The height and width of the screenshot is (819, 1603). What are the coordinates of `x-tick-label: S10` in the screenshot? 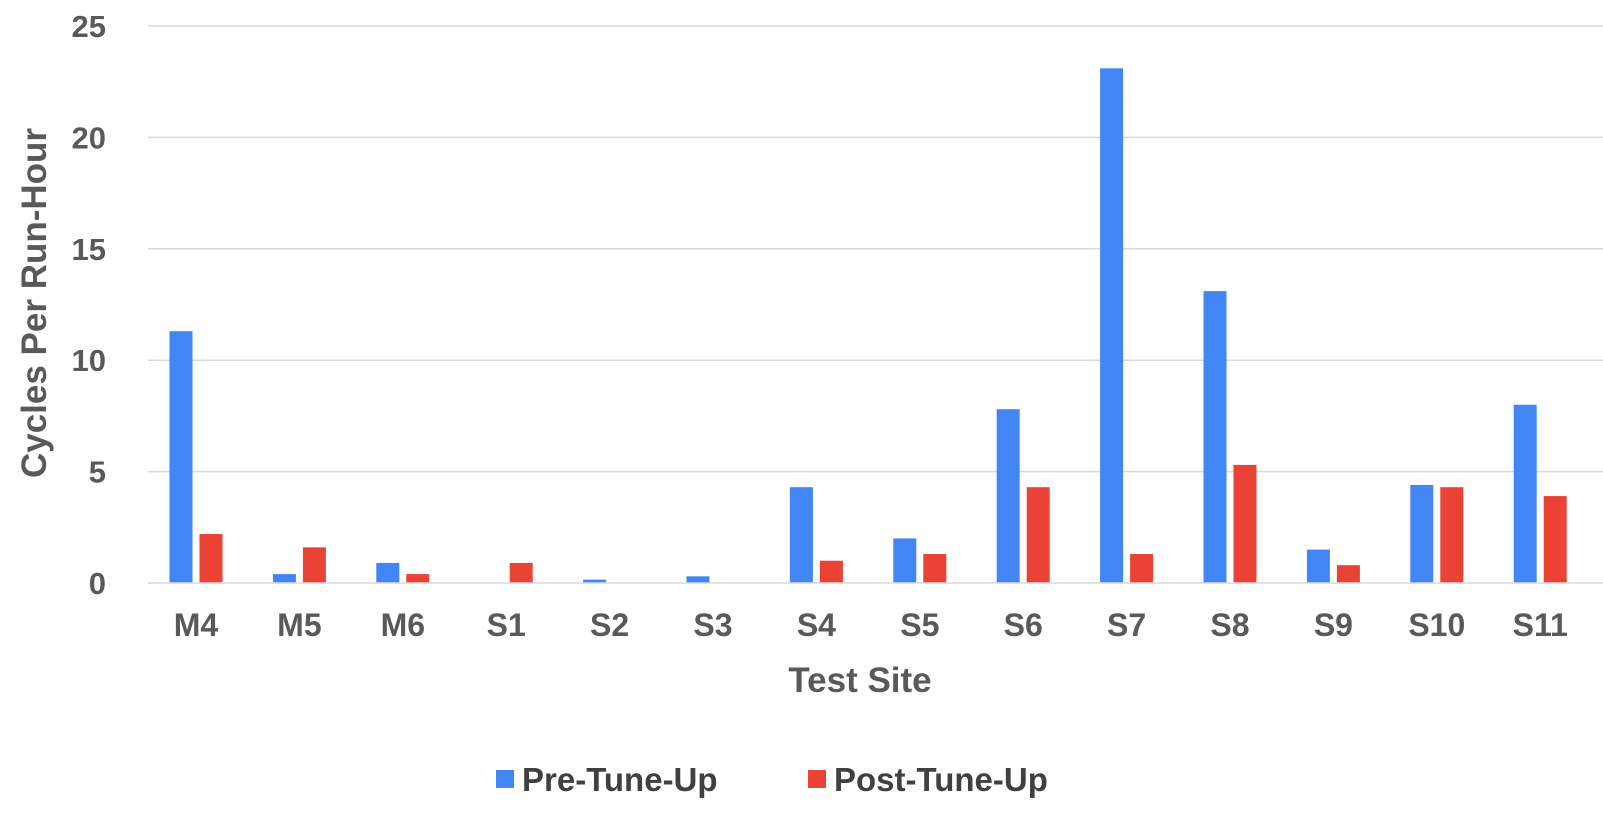 It's located at (1436, 625).